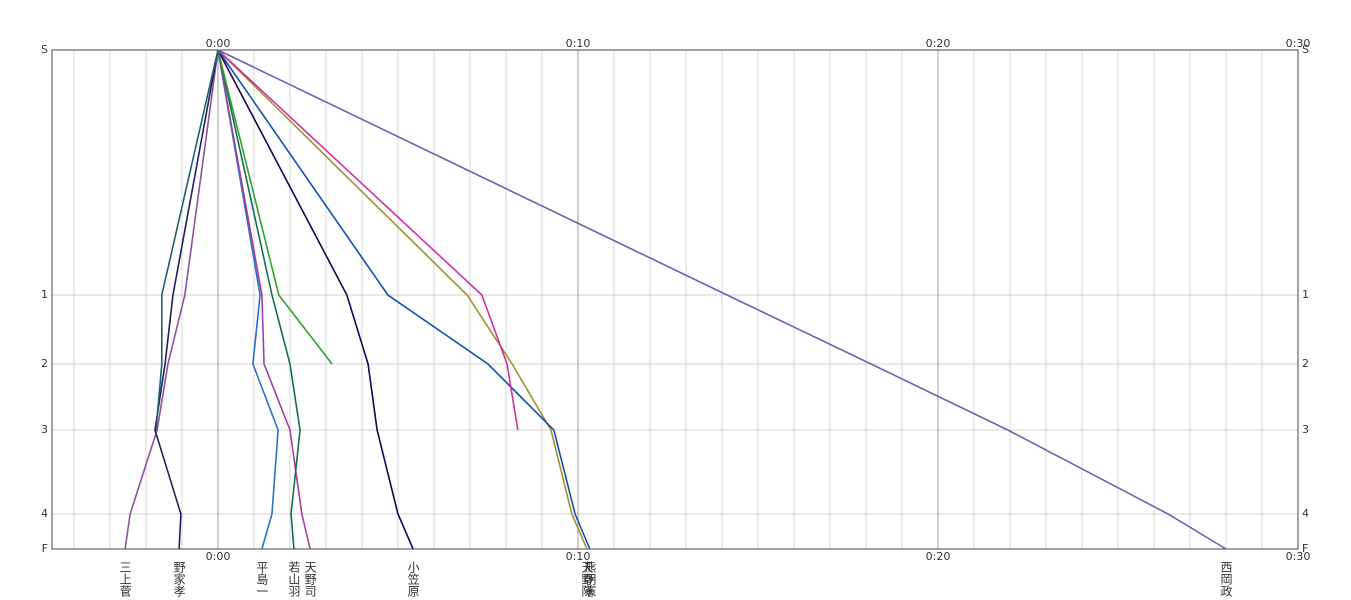  Describe the element at coordinates (587, 579) in the screenshot. I see `series-label: 天野隊` at that location.